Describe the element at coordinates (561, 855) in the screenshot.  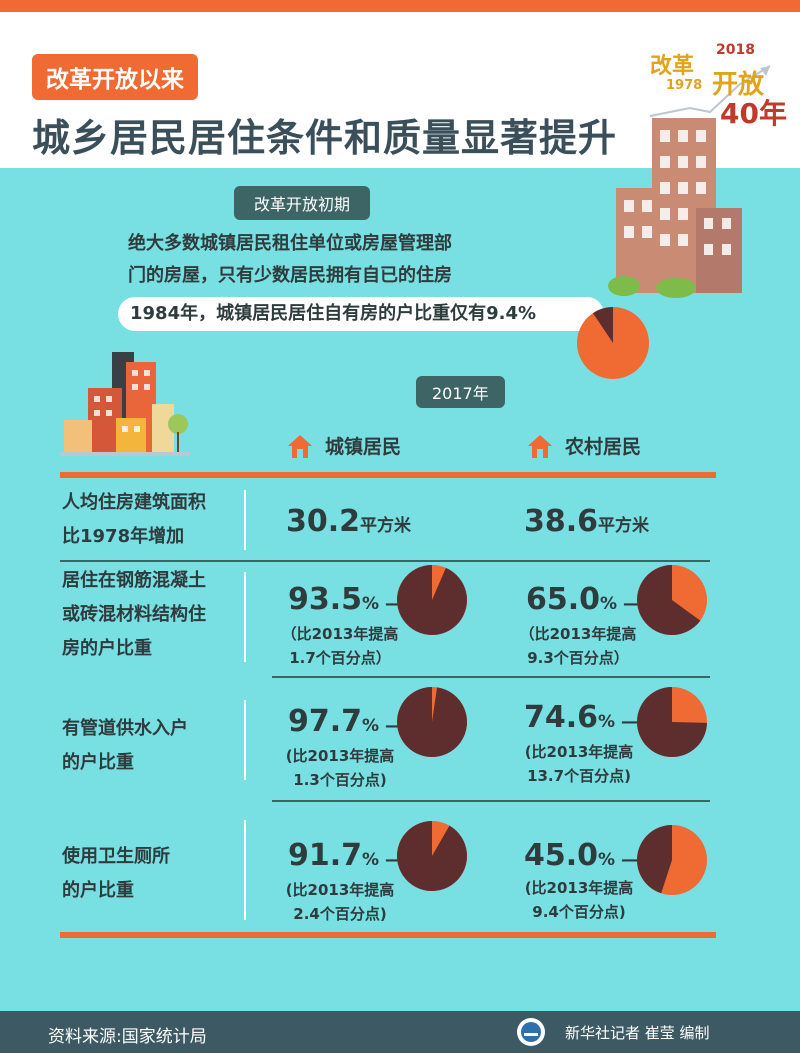
I see `value-number: 45.0` at that location.